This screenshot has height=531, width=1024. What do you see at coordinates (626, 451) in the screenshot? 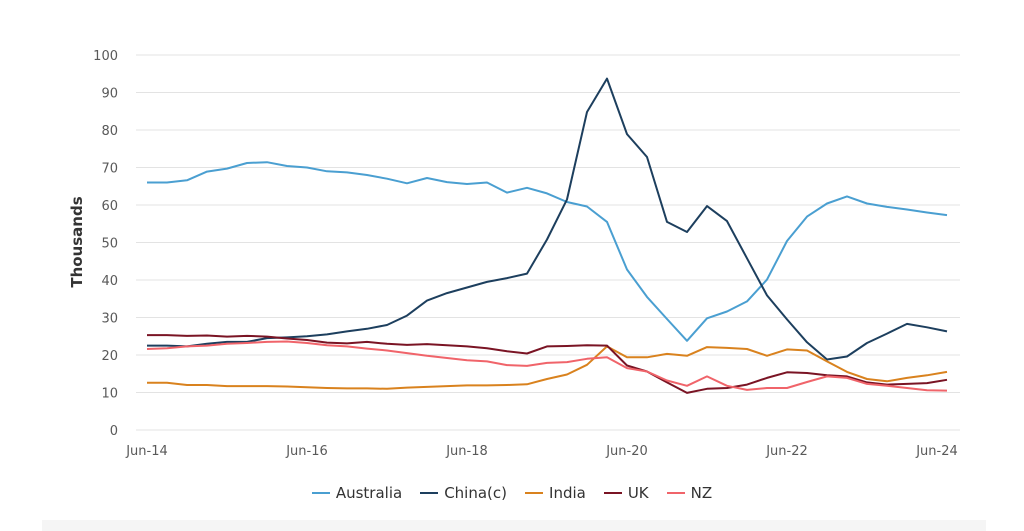
I see `x-tick-label: Jun-20` at bounding box center [626, 451].